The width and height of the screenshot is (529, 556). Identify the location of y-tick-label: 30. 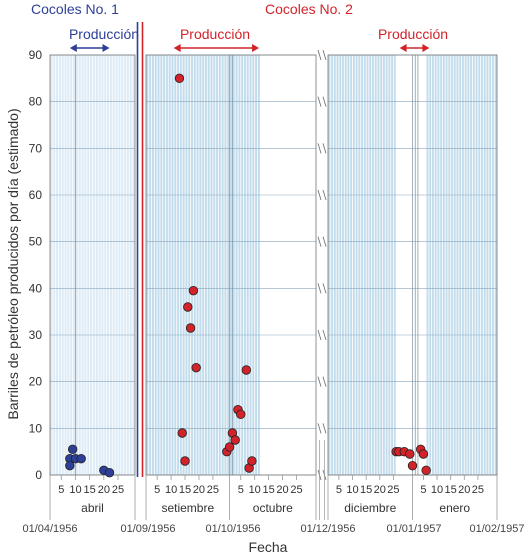
(36, 335).